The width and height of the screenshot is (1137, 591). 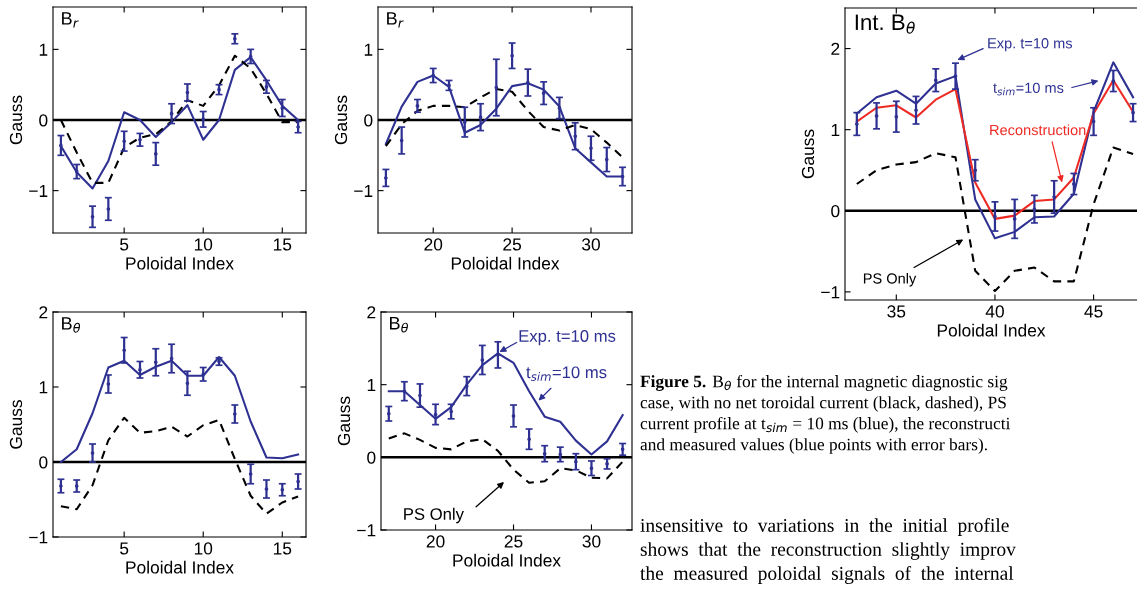 What do you see at coordinates (860, 382) in the screenshot?
I see `text: B$_{θ}$ for the internal magnetic diagnostic sig` at bounding box center [860, 382].